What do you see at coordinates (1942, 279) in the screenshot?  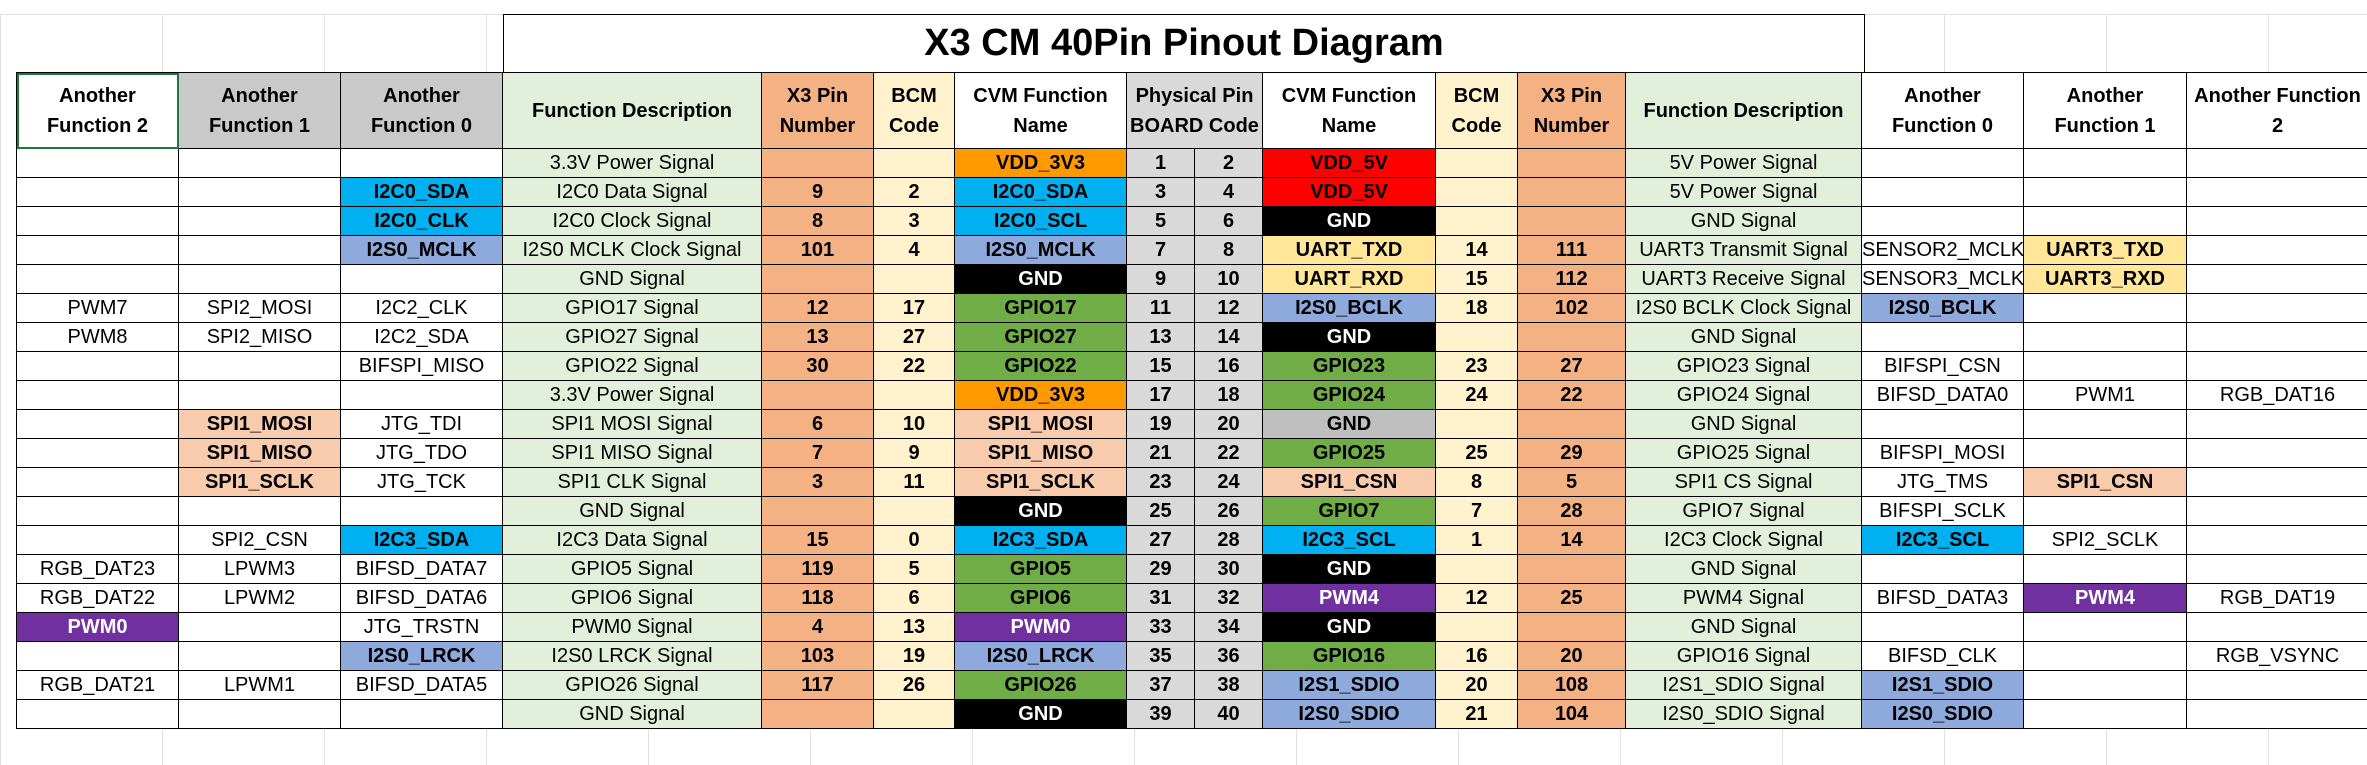 I see `another-function-0-right: SENSOR3_MCLK` at bounding box center [1942, 279].